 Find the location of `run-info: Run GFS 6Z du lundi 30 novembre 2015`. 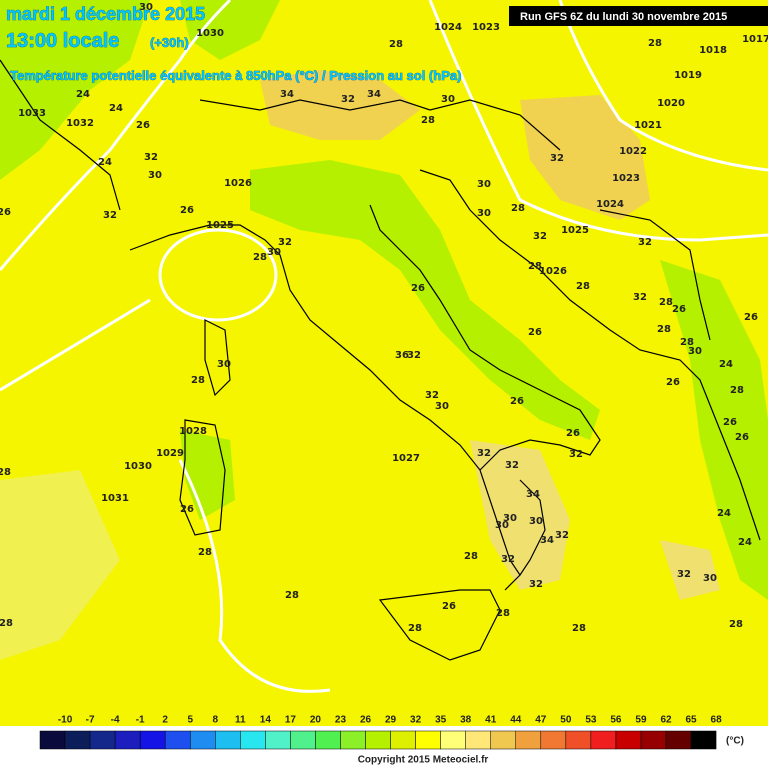

run-info: Run GFS 6Z du lundi 30 novembre 2015 is located at coordinates (623, 17).